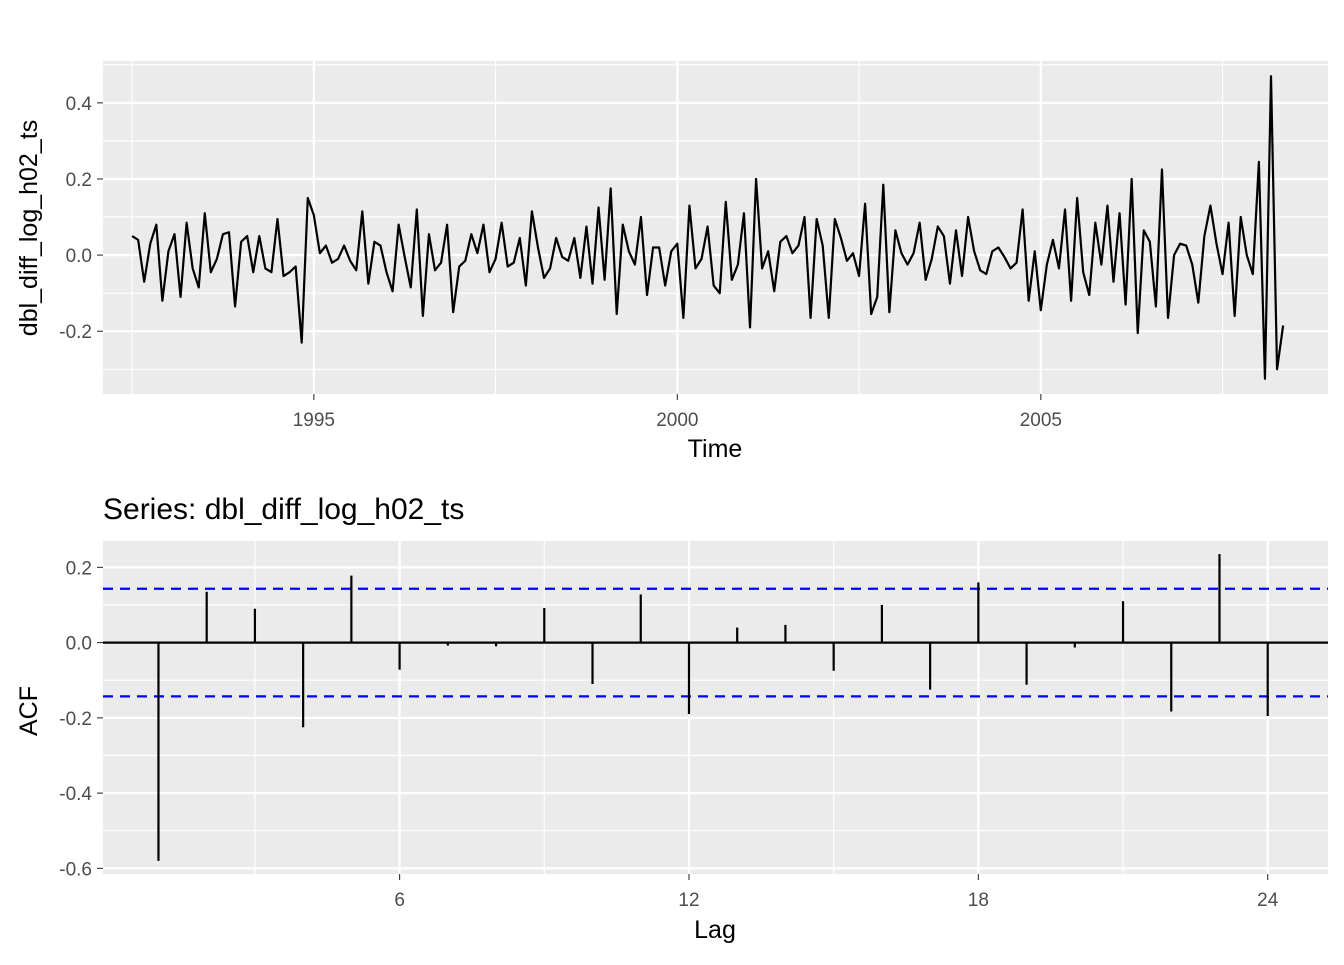 The height and width of the screenshot is (965, 1344). Describe the element at coordinates (1268, 900) in the screenshot. I see `x-tick-label: 24` at that location.